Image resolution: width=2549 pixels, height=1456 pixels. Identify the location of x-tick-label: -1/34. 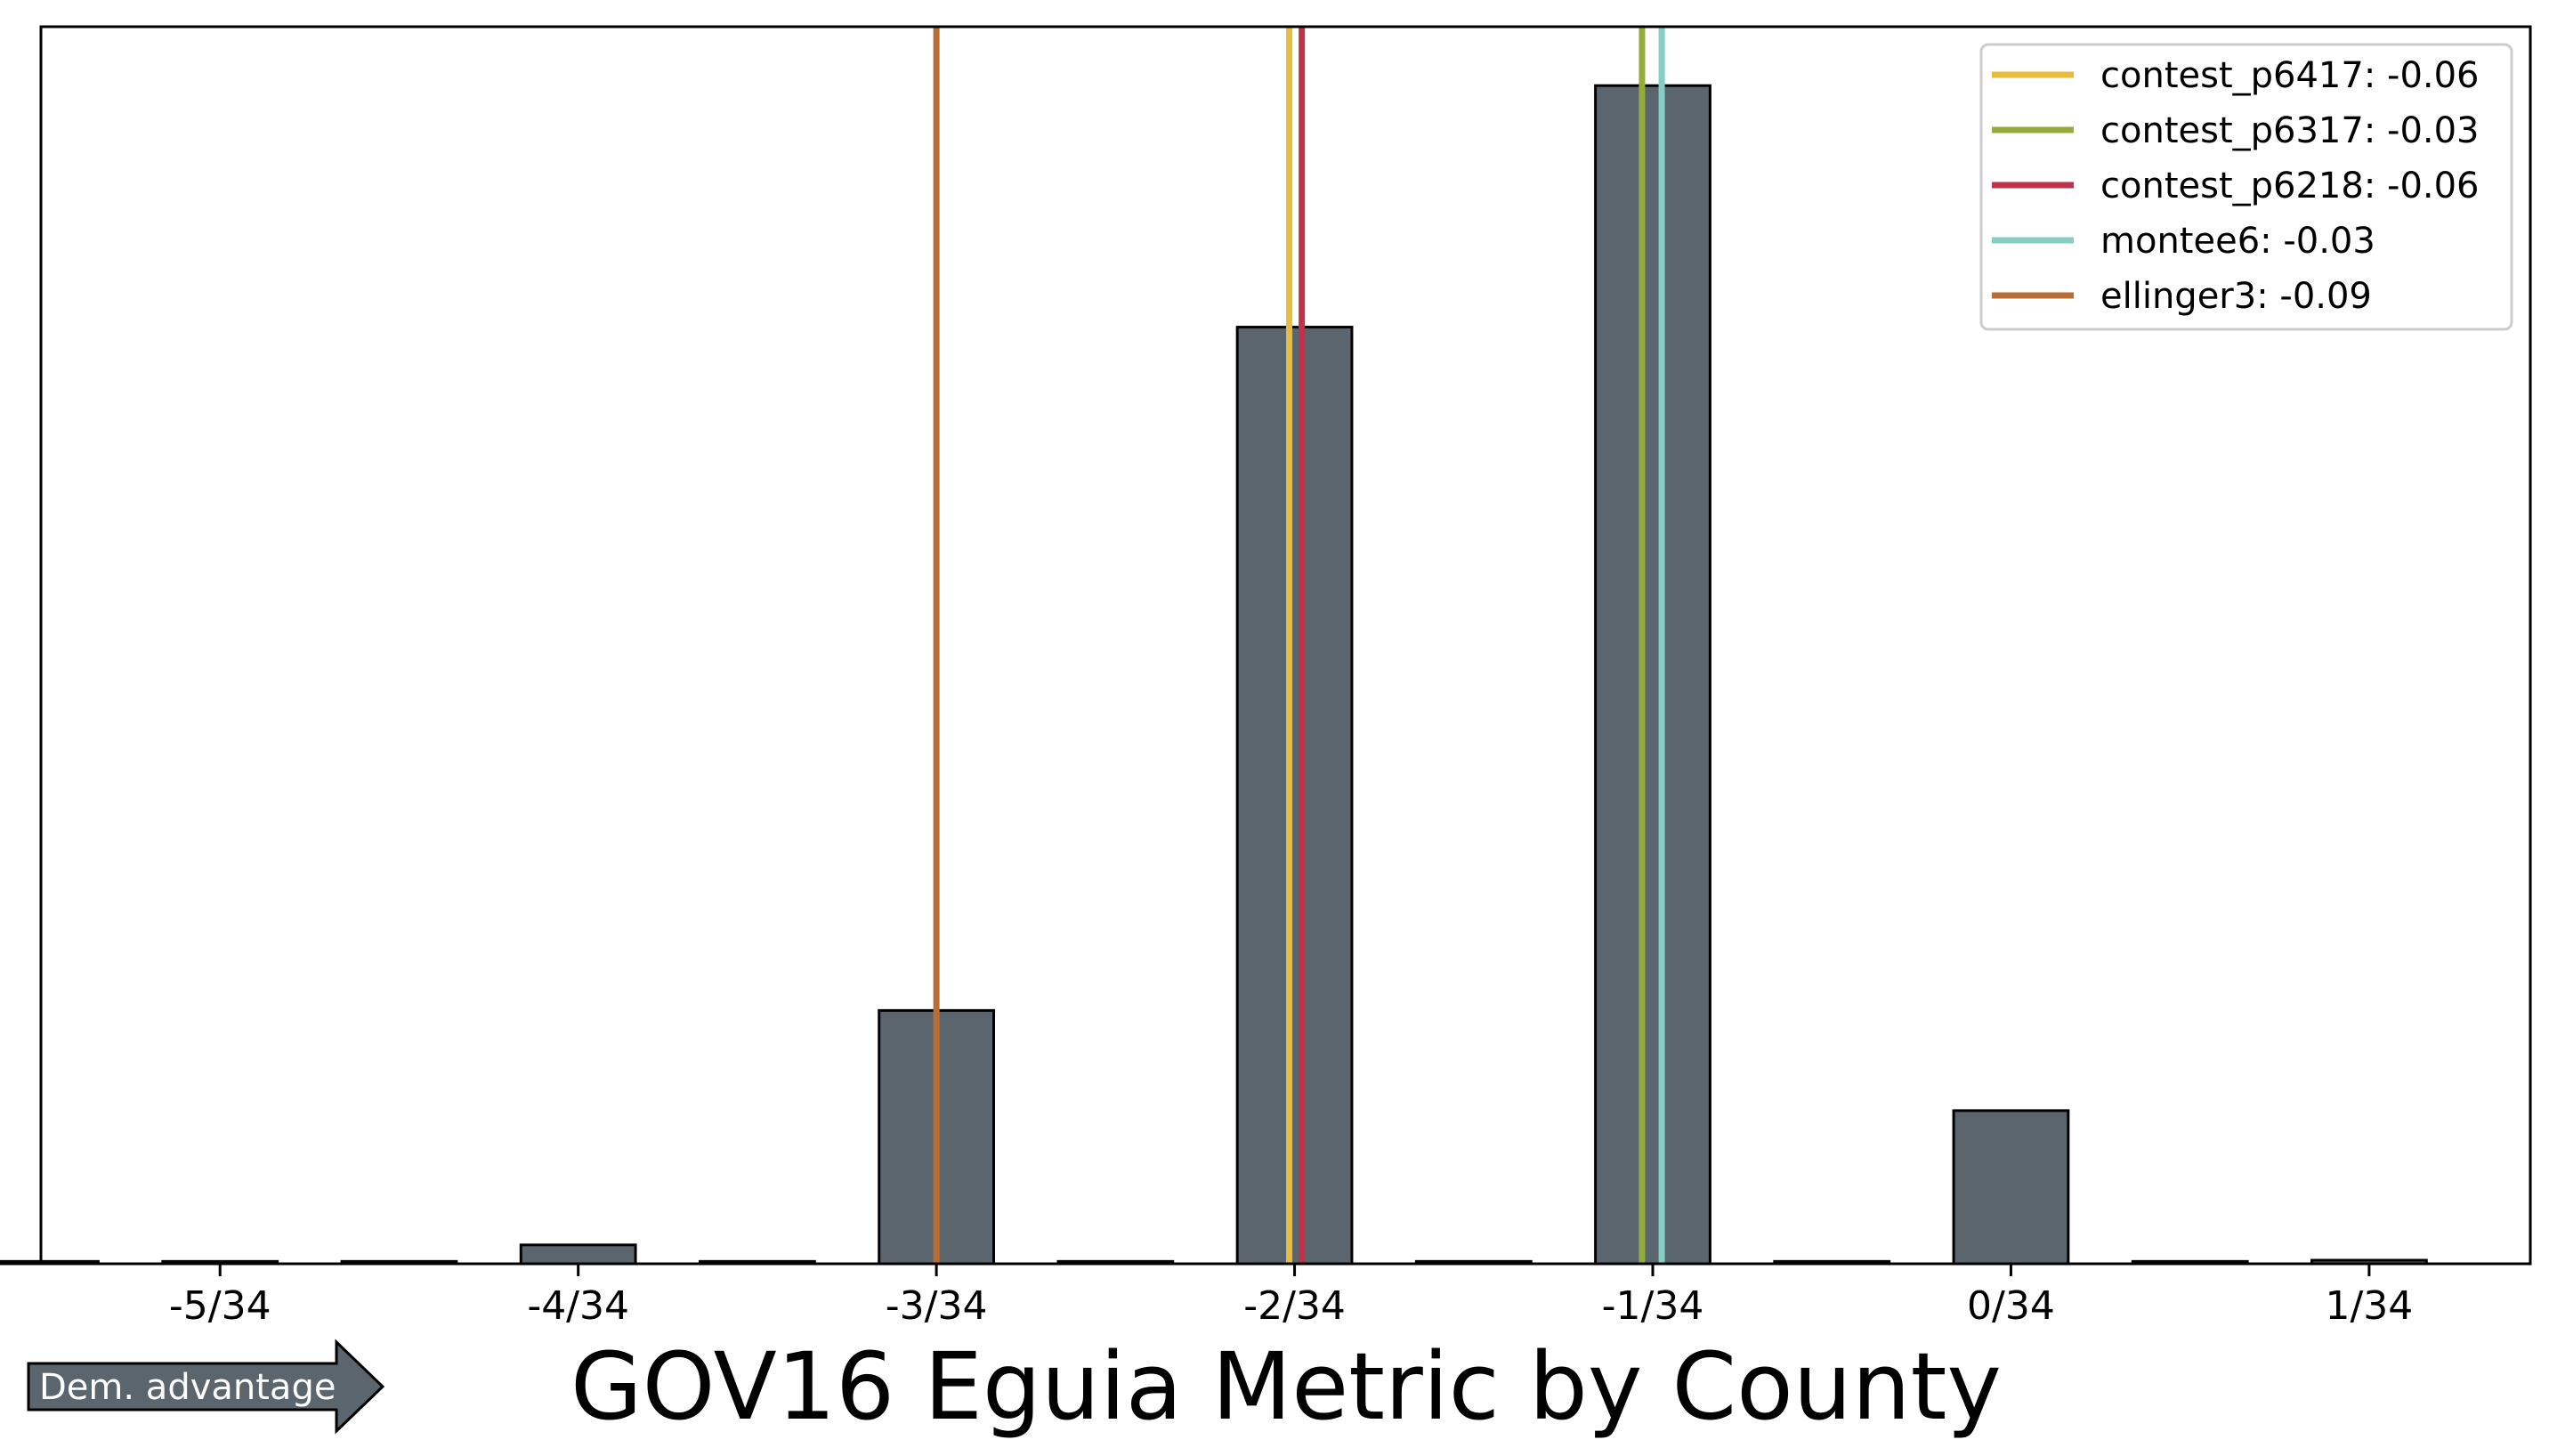
(1653, 1306).